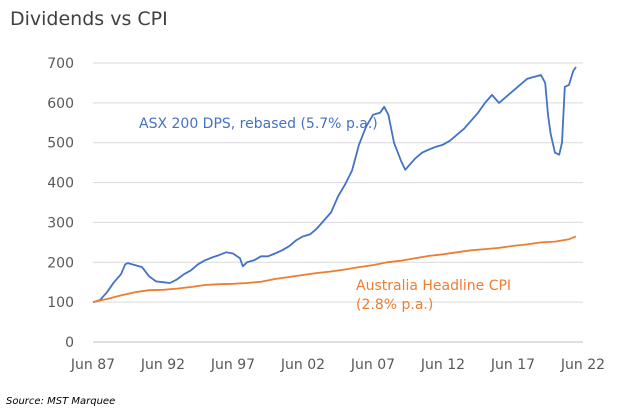 This screenshot has width=632, height=416. Describe the element at coordinates (60, 64) in the screenshot. I see `y-tick-label: 700` at that location.